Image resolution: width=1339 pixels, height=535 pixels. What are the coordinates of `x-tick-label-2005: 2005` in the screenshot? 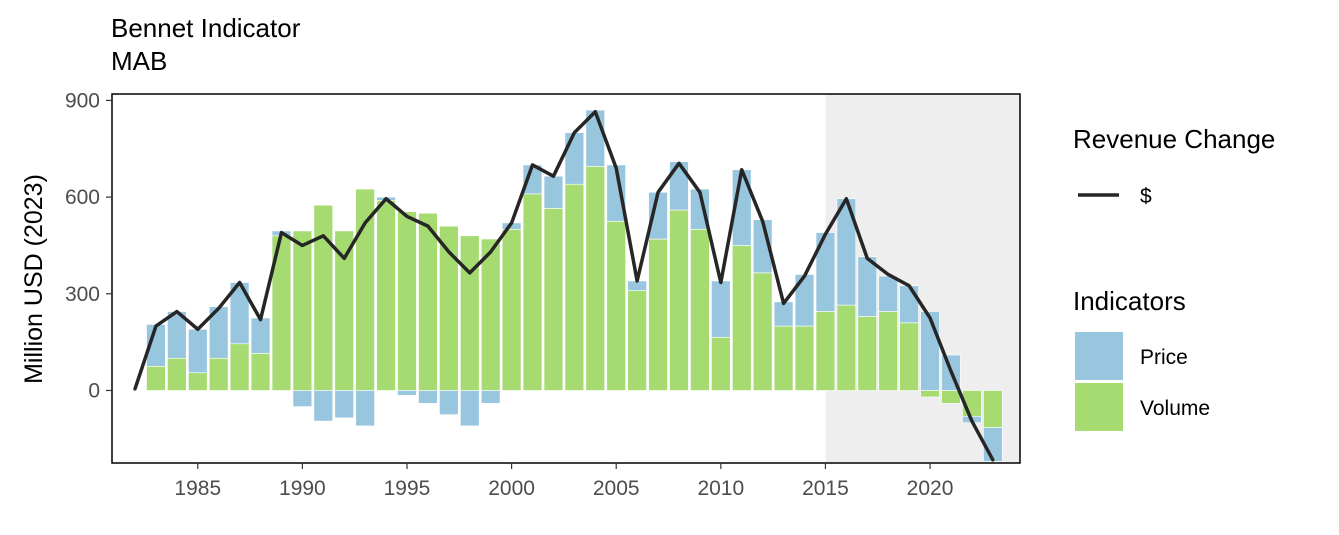 It's located at (616, 488).